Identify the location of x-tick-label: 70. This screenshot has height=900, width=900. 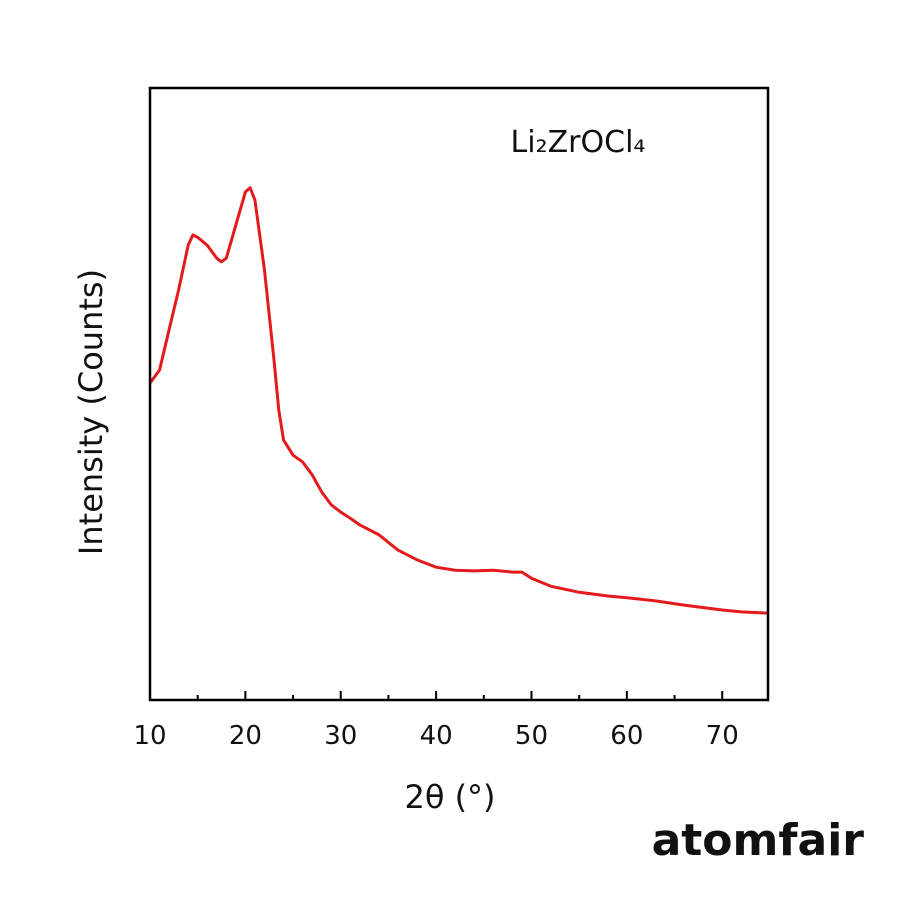
(722, 736).